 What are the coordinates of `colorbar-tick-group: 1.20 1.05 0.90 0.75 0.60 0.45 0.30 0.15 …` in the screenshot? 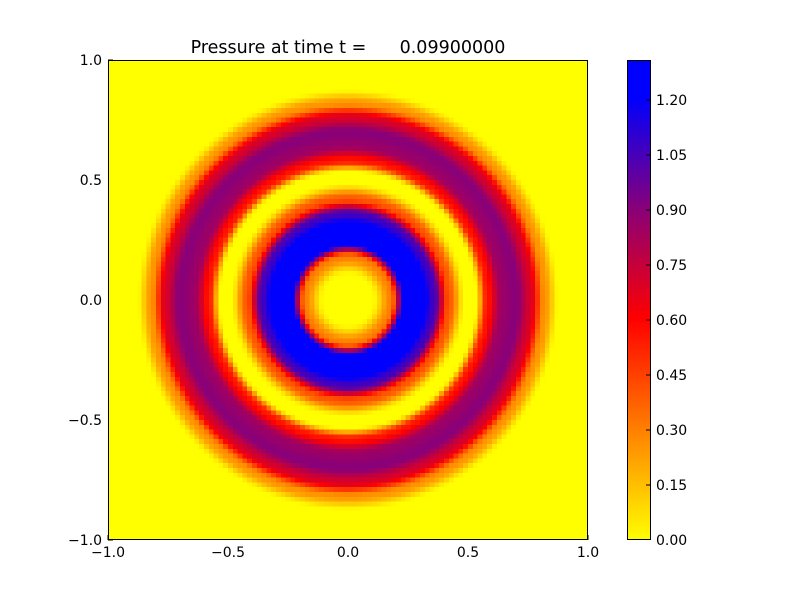 It's located at (671, 321).